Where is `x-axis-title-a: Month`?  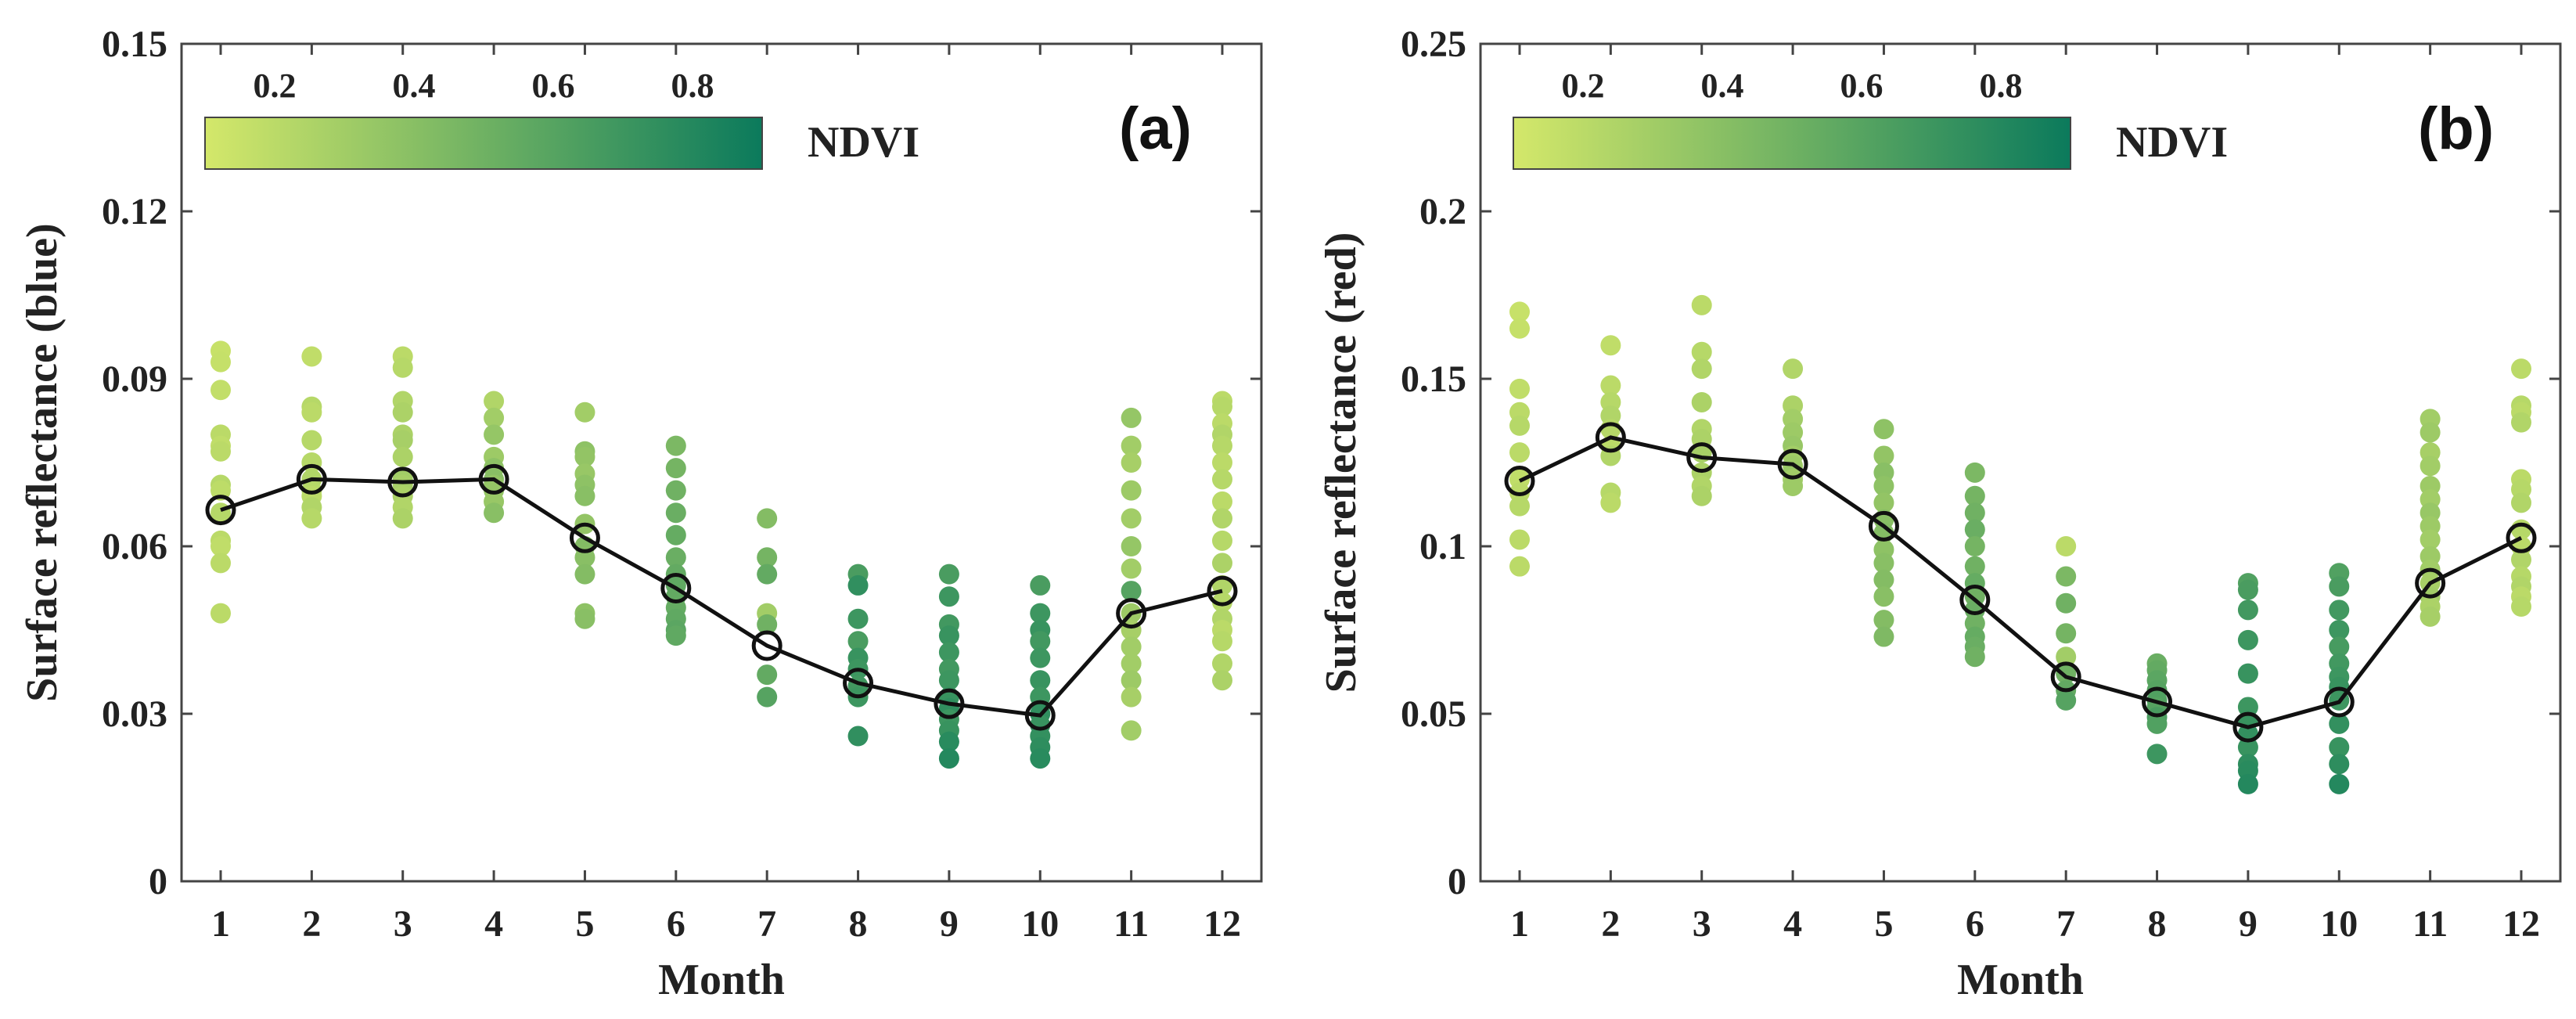
x-axis-title-a: Month is located at coordinates (721, 980).